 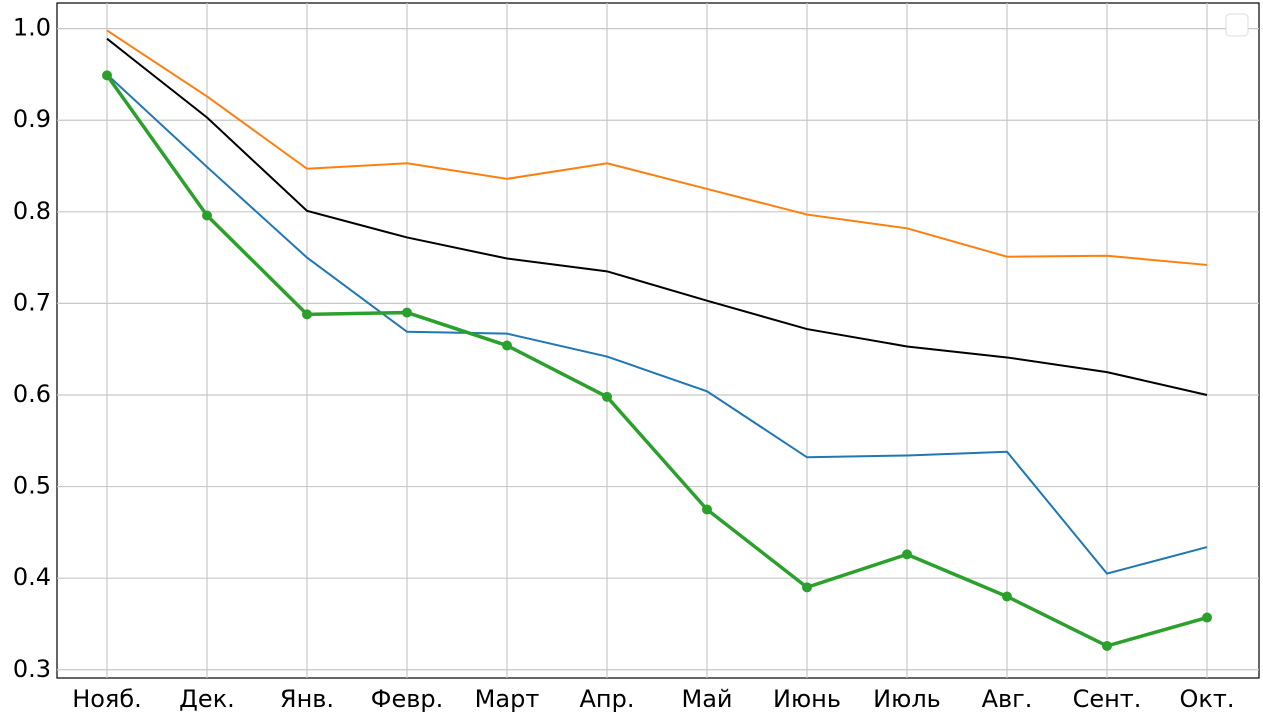 I want to click on x-tick-label: Апр., so click(x=607, y=699).